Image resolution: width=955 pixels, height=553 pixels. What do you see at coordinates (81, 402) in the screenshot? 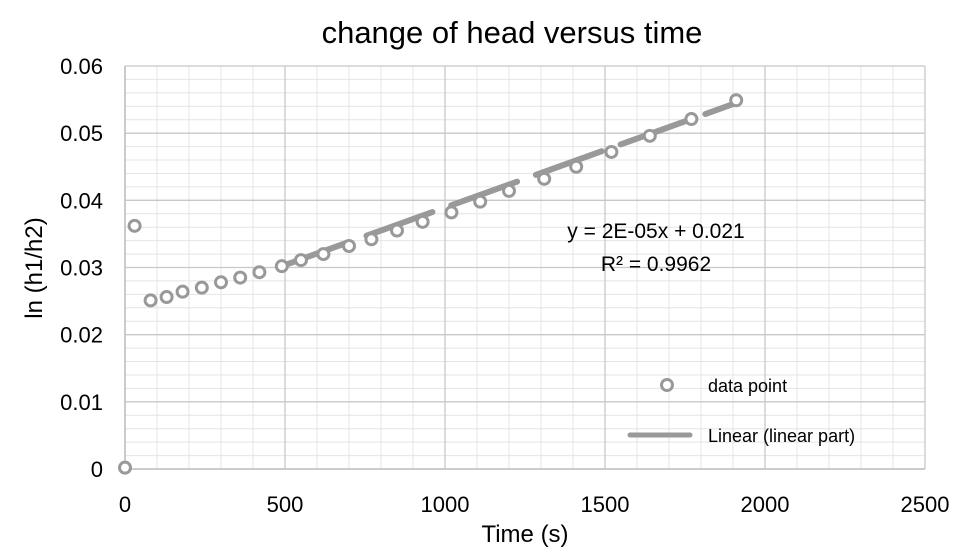
I see `y-tick-label: 0.01` at bounding box center [81, 402].